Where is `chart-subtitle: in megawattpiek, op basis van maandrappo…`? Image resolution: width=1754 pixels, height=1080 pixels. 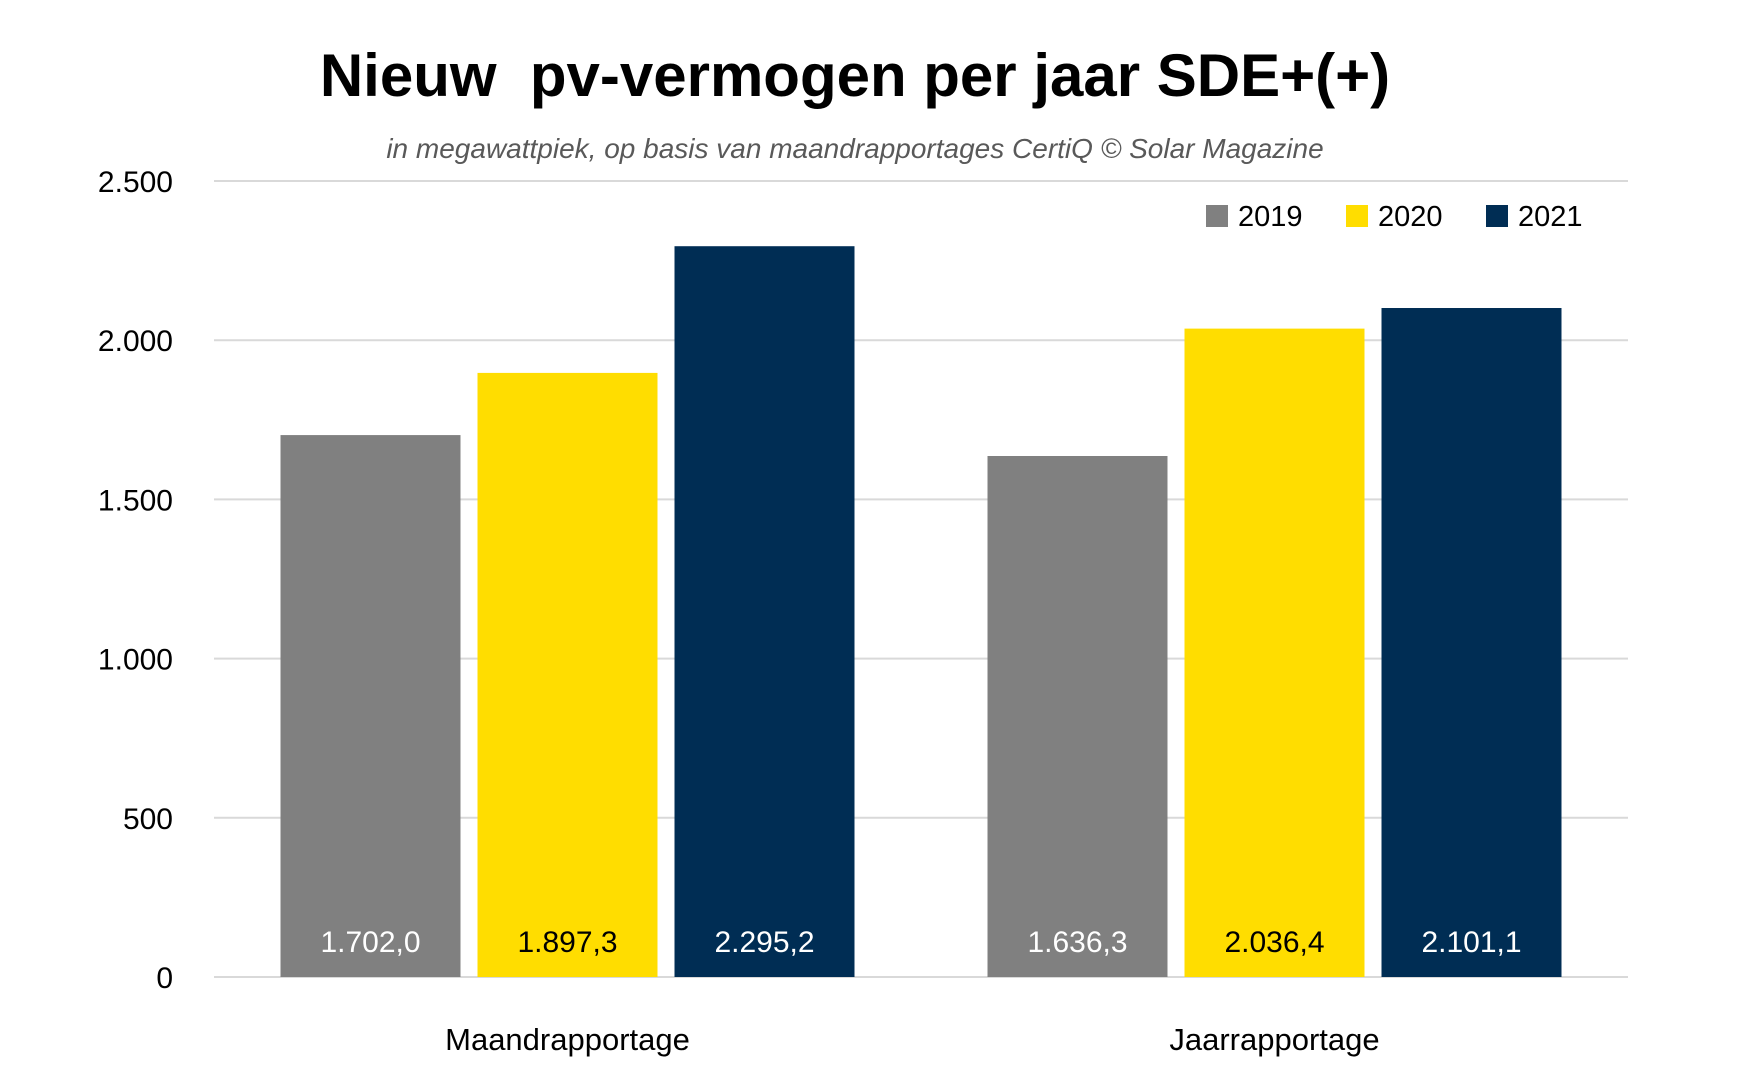
chart-subtitle: in megawattpiek, op basis van maandrappo… is located at coordinates (854, 148).